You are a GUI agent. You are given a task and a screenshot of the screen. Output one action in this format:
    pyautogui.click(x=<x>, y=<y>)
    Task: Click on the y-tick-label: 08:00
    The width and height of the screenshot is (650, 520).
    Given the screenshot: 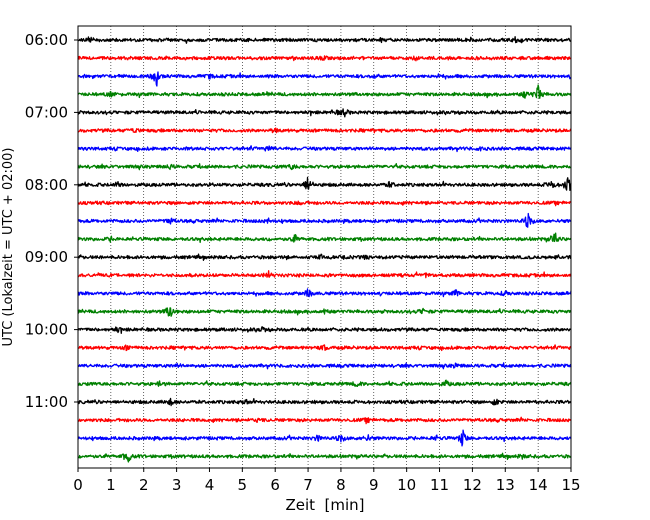 What is the action you would take?
    pyautogui.click(x=46, y=185)
    